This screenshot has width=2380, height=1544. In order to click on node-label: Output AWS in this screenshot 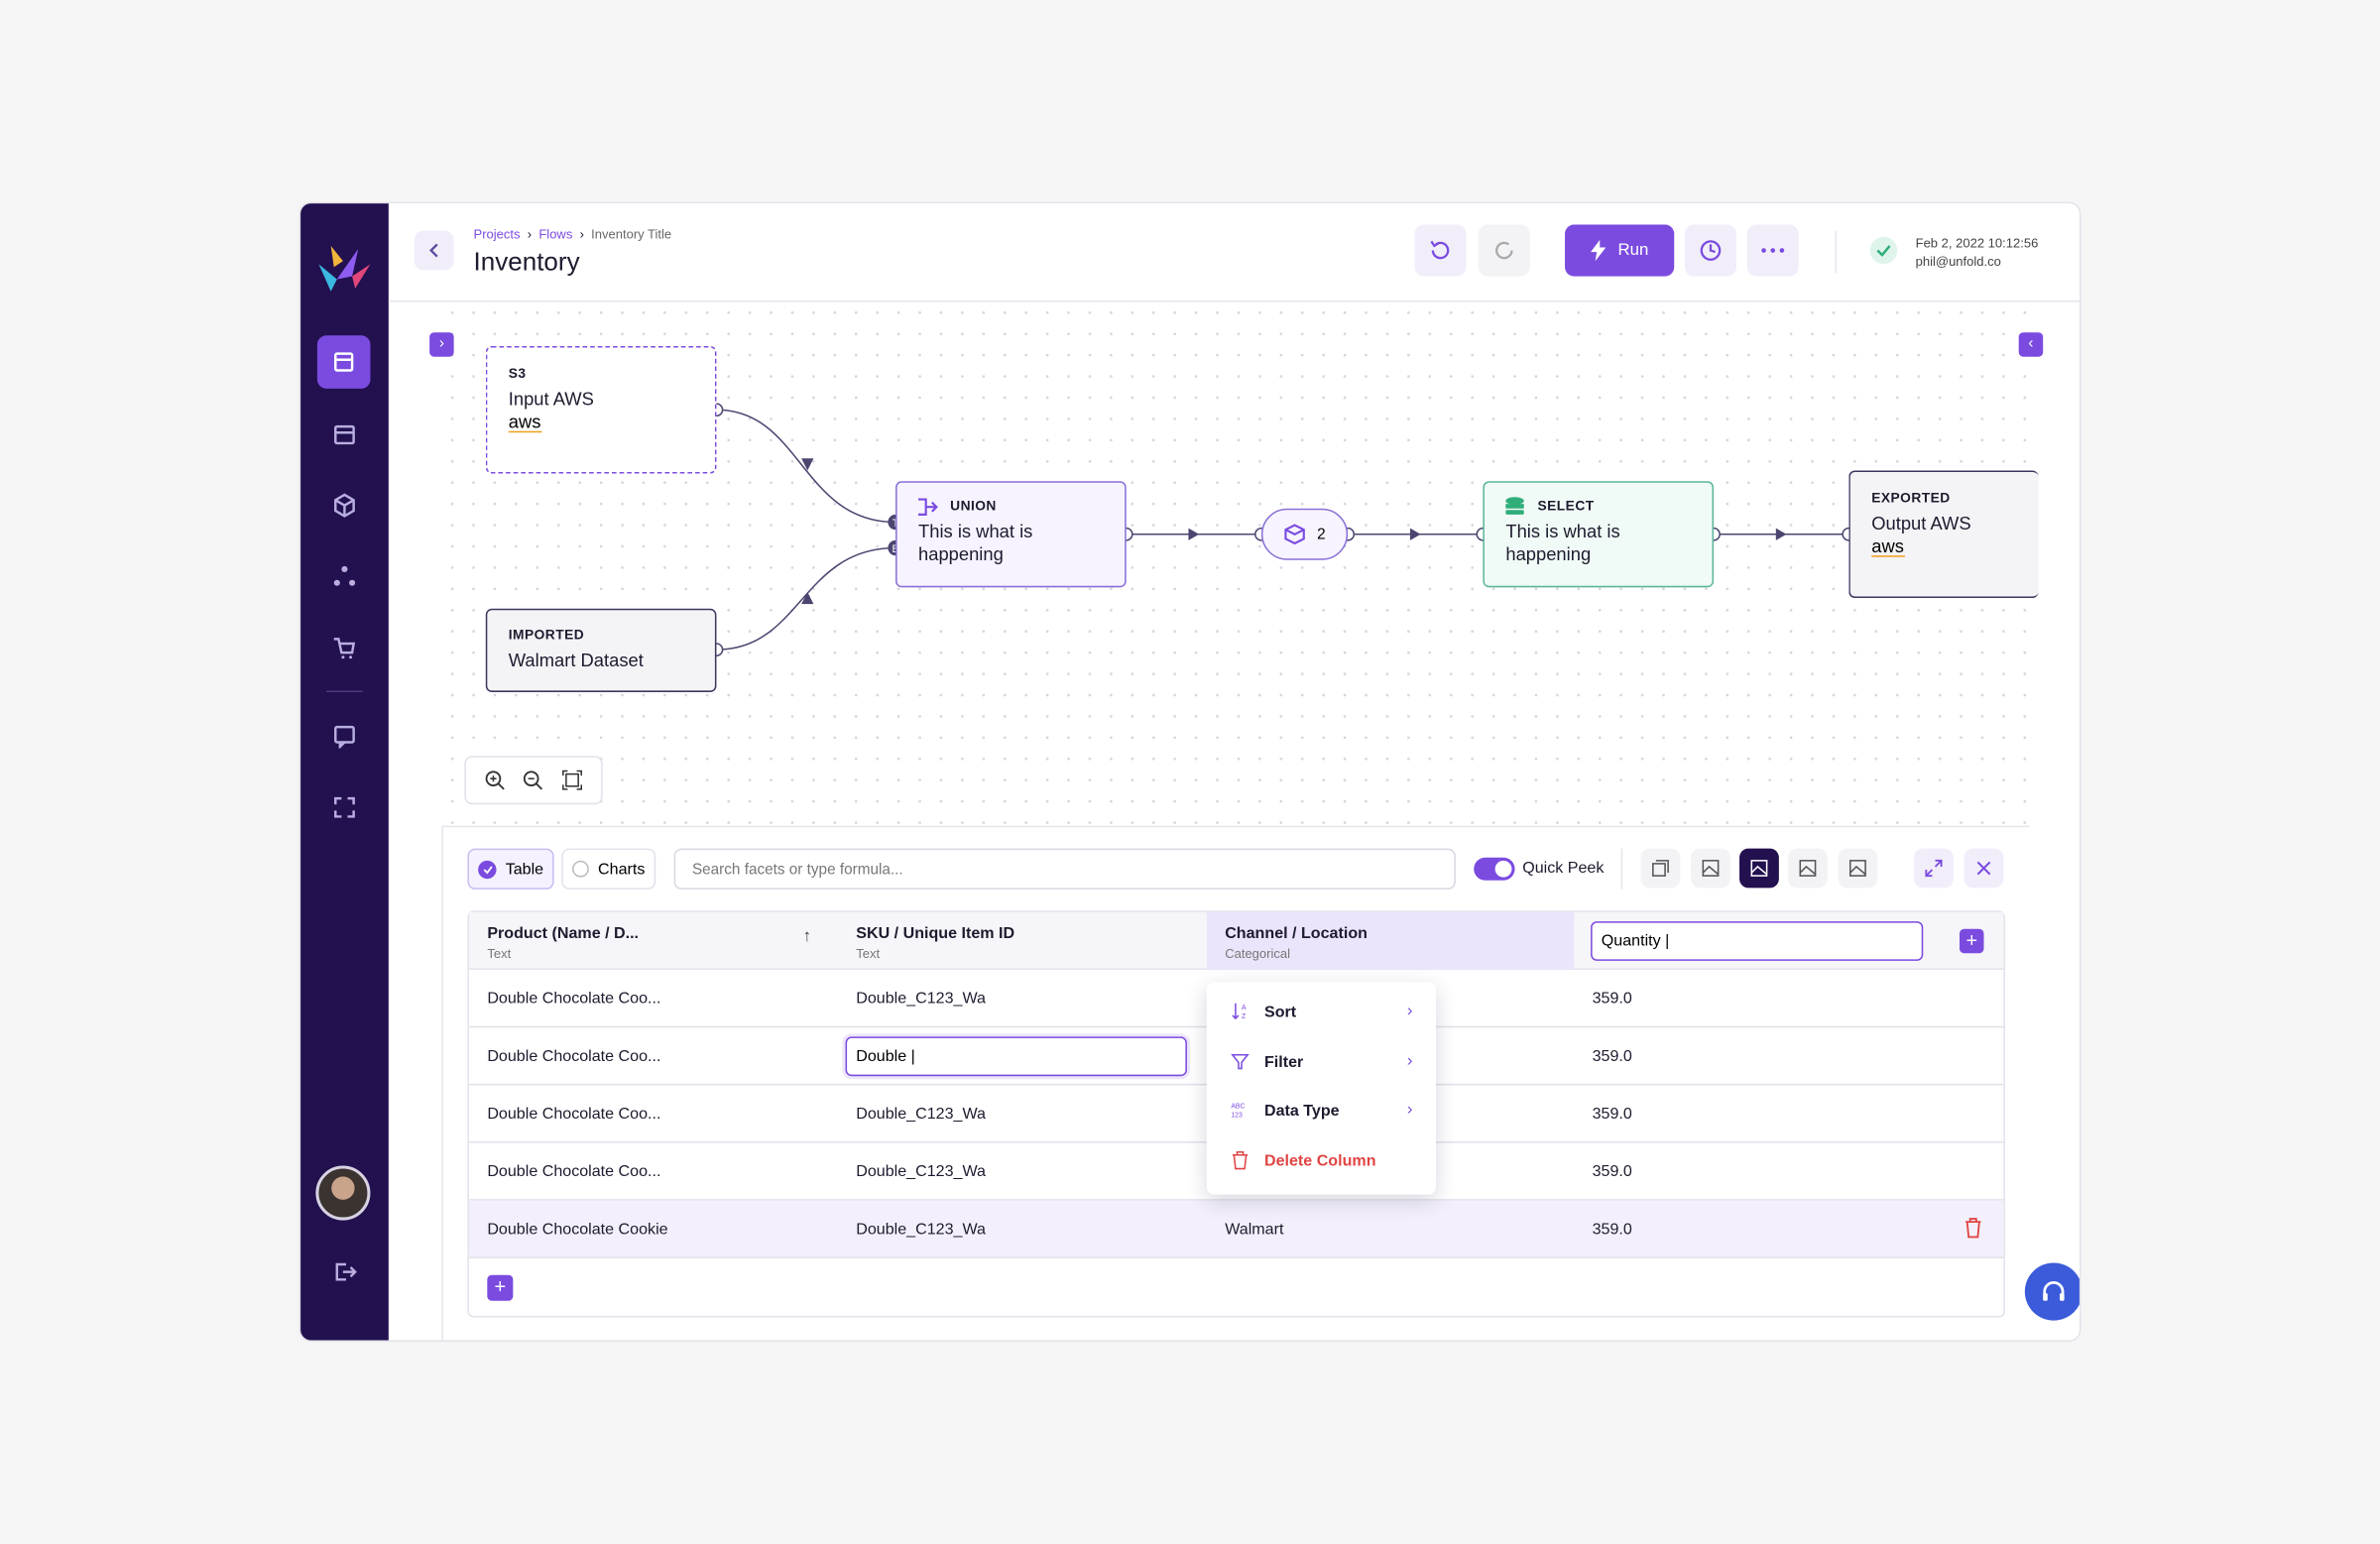, I will do `click(1921, 523)`.